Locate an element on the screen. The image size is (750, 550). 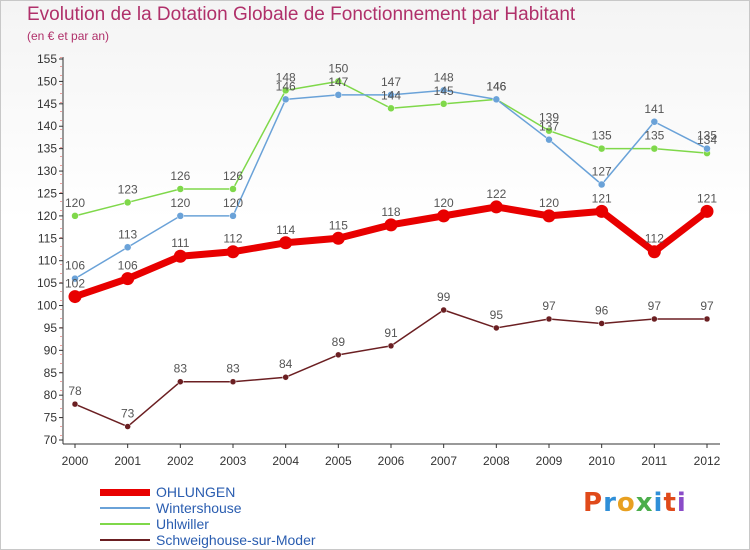
data-label-0: 106 is located at coordinates (128, 266).